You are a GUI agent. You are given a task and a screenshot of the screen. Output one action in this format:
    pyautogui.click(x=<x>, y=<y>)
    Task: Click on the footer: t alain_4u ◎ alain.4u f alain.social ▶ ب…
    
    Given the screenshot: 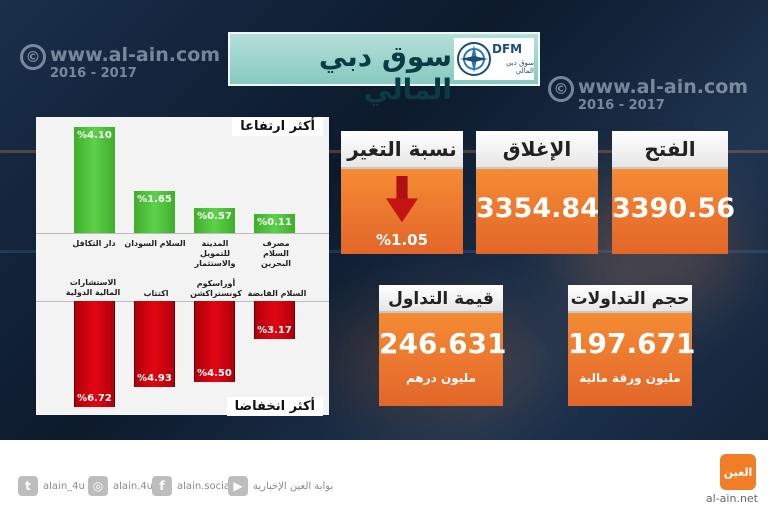 What is the action you would take?
    pyautogui.click(x=384, y=475)
    